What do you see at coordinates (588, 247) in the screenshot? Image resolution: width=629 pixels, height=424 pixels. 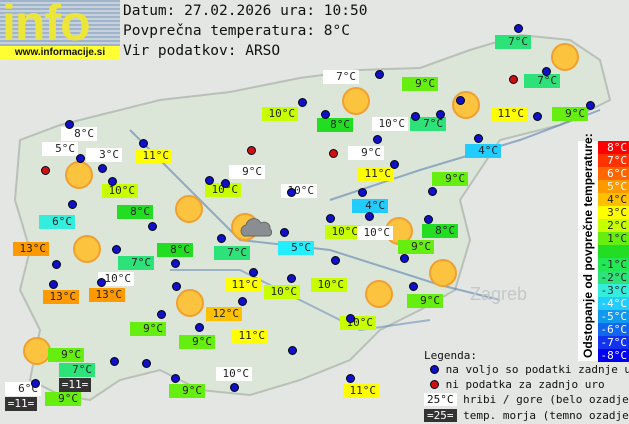 I see `scale-title: Odstopanje od povprečne temperature:` at bounding box center [588, 247].